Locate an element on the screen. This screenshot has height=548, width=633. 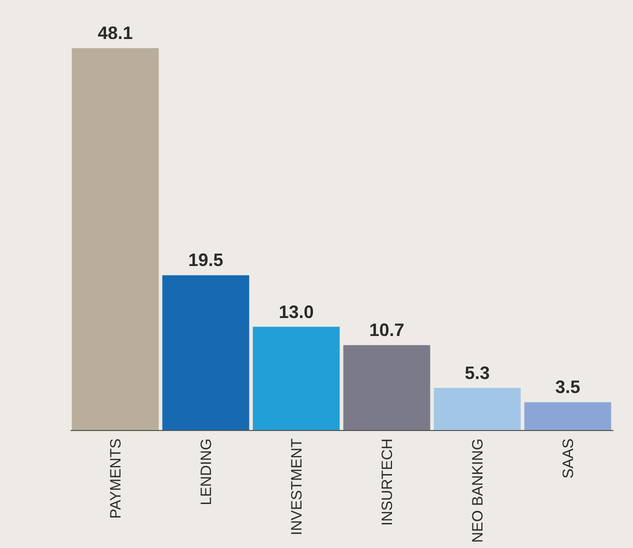
x-tick-label: LENDING is located at coordinates (206, 472).